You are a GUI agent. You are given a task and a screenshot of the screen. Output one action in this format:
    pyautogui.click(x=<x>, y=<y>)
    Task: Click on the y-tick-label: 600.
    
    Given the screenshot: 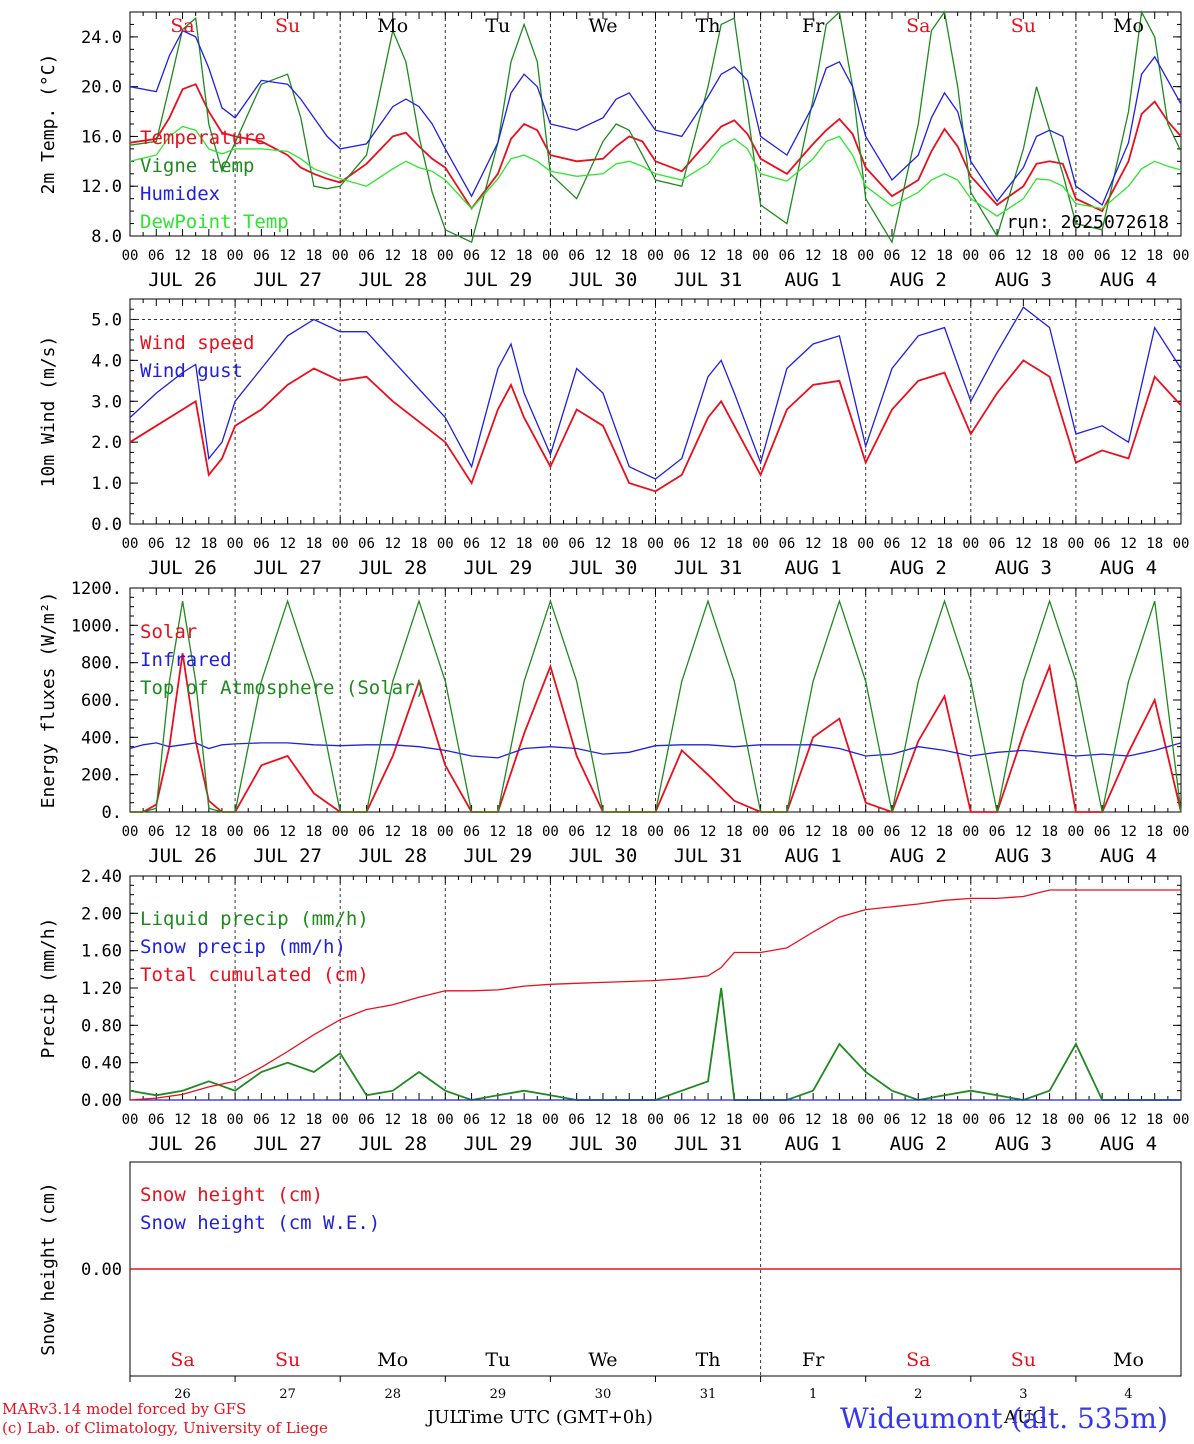 What is the action you would take?
    pyautogui.click(x=101, y=701)
    